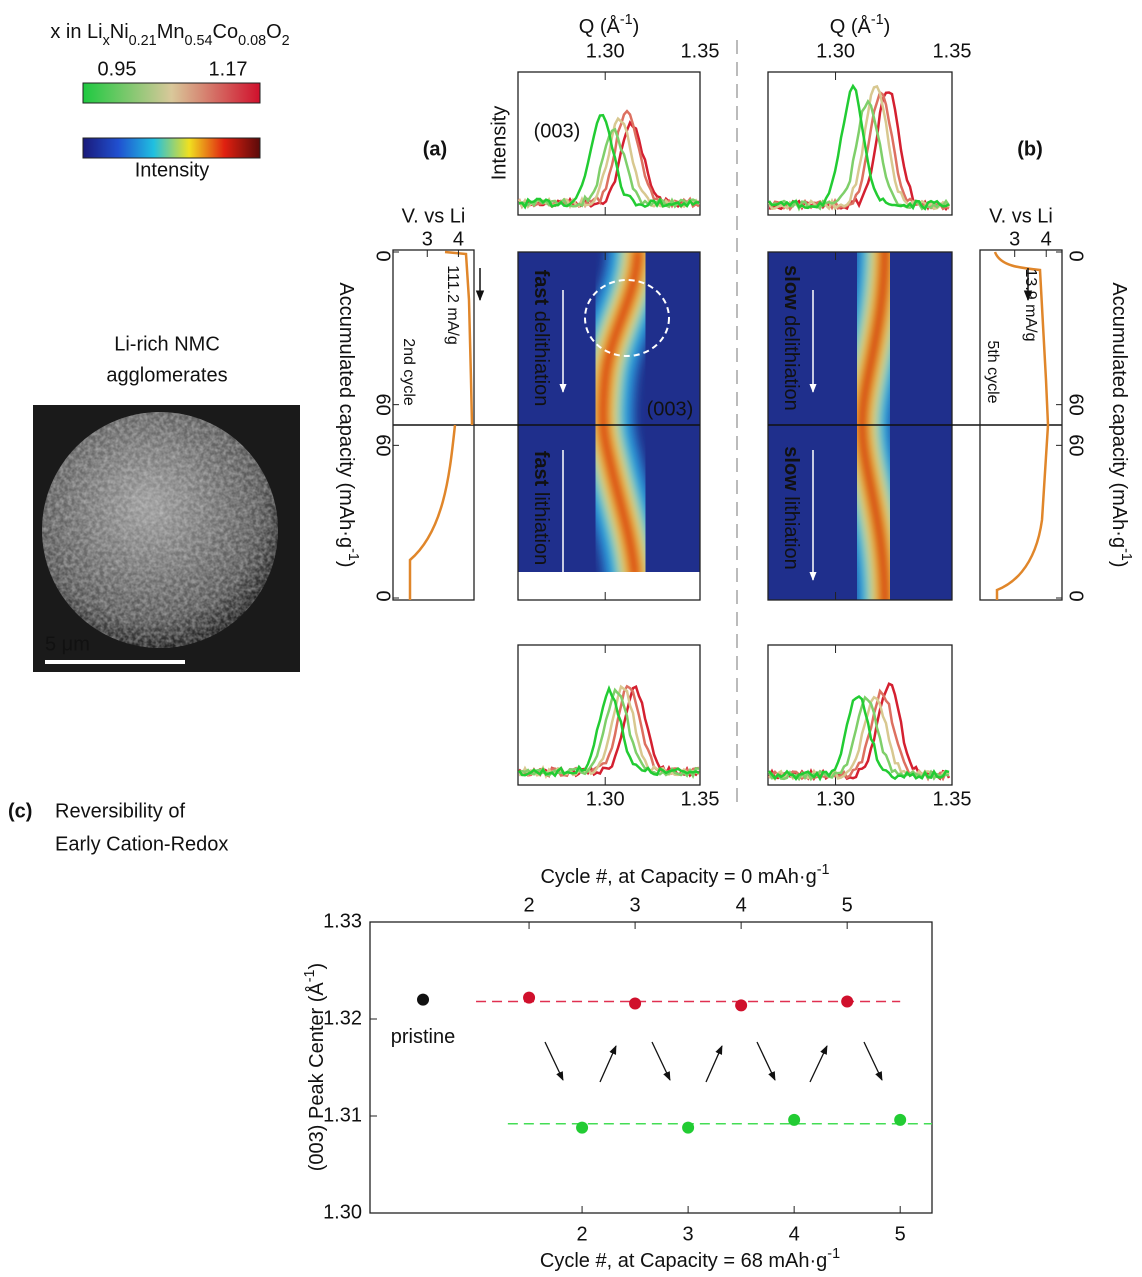 The height and width of the screenshot is (1277, 1142). I want to click on voltage-tick-label: 4, so click(458, 239).